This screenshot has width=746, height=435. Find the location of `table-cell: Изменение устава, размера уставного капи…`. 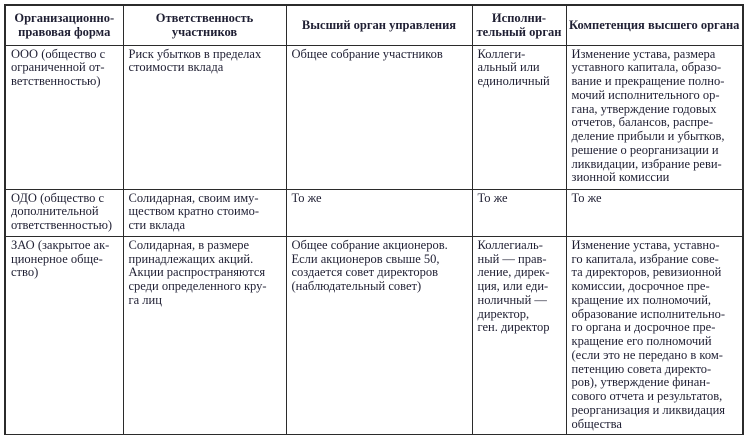

table-cell: Изменение устава, размера уставного капи… is located at coordinates (654, 117).